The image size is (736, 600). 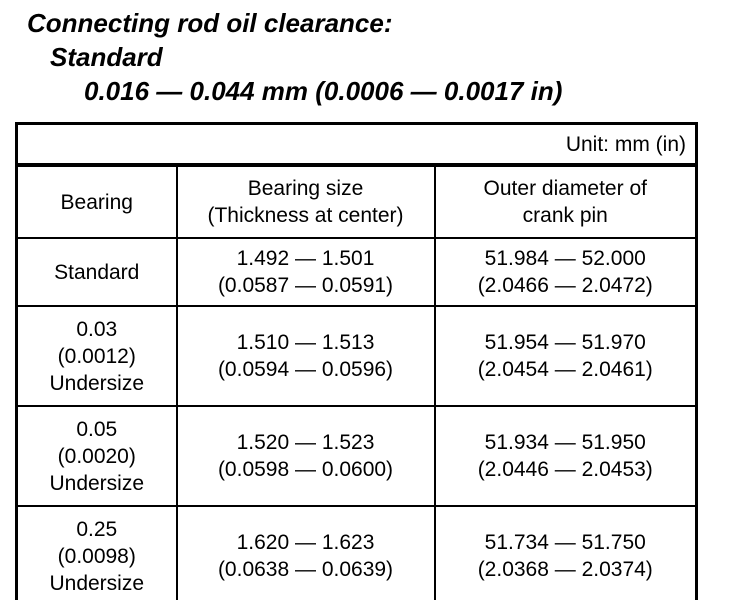 What do you see at coordinates (305, 552) in the screenshot?
I see `cell-bearing-size: 1.620 — 1.623 (0.0638 — 0.0639)` at bounding box center [305, 552].